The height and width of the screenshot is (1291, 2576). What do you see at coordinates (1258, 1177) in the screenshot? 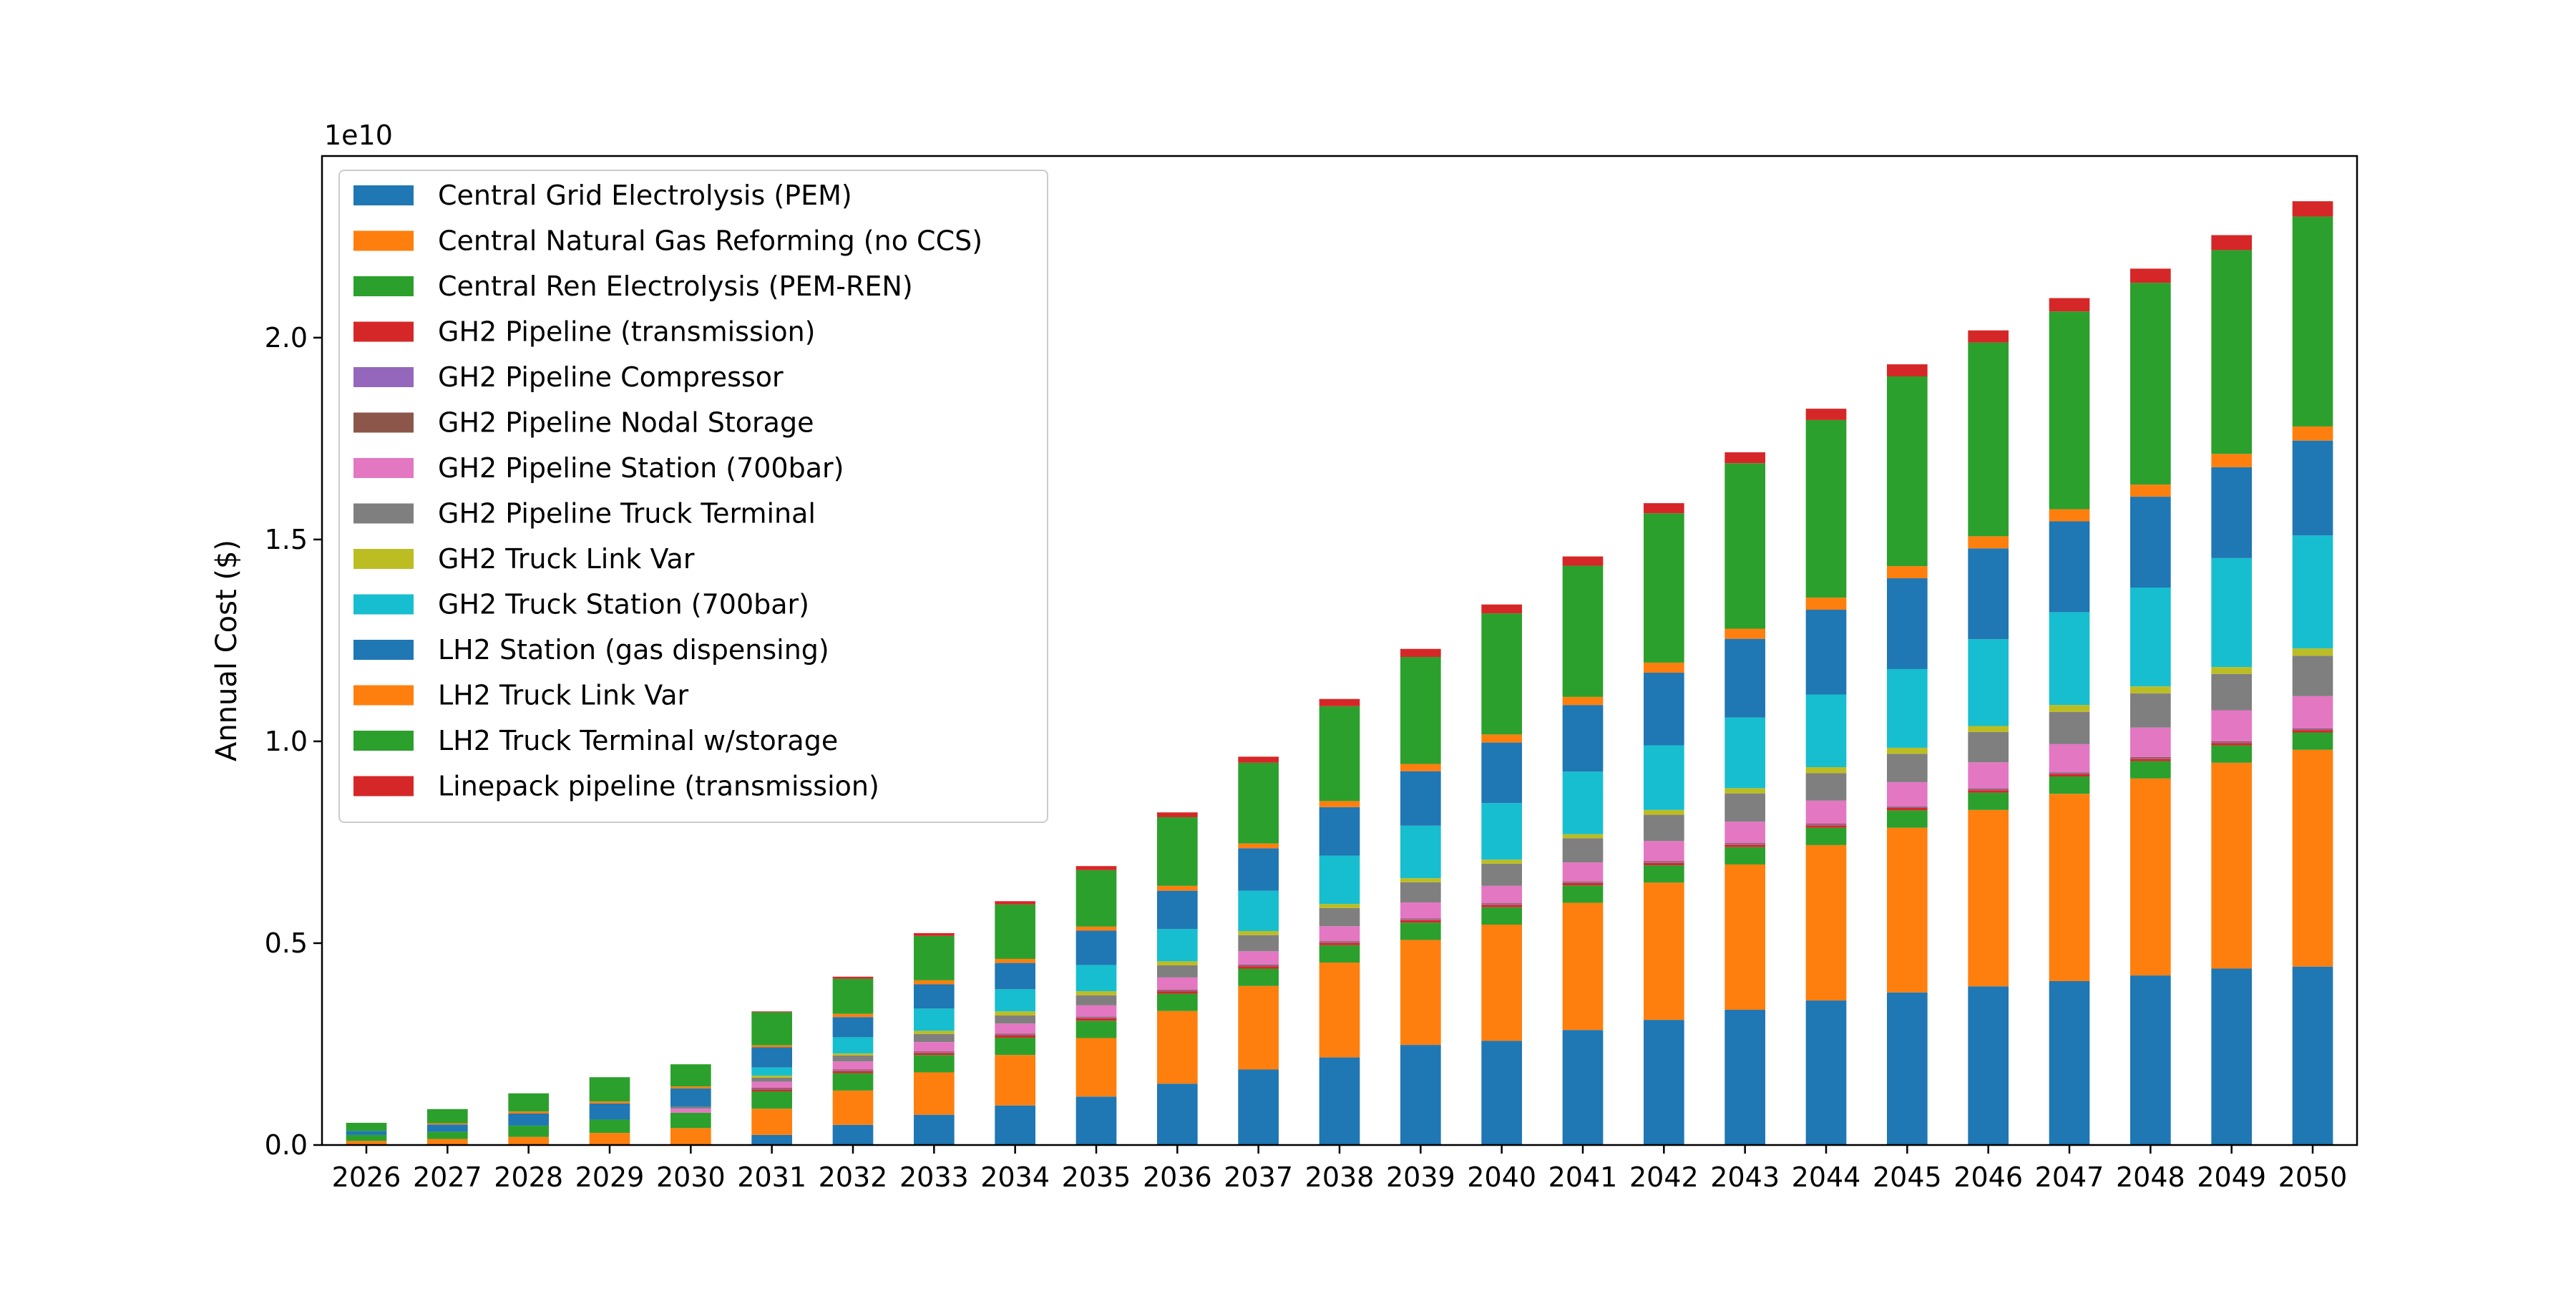
I see `x-tick-label: 2037` at bounding box center [1258, 1177].